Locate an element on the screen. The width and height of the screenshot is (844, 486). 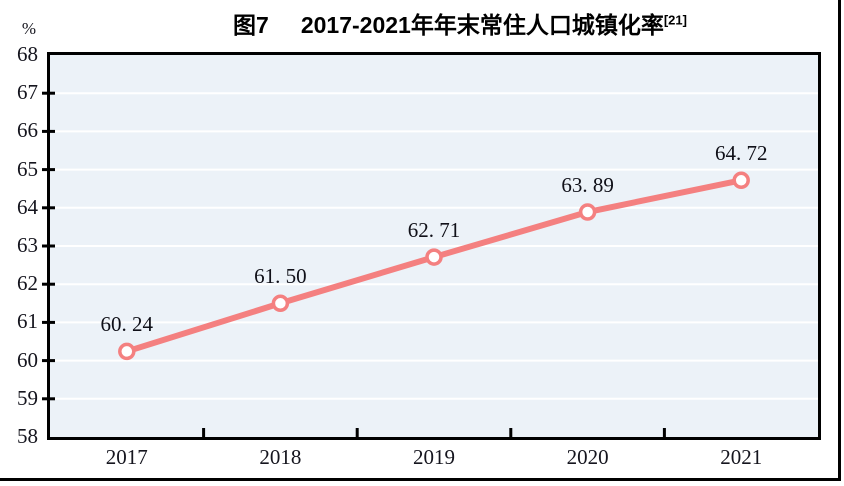
y-axis-unit-label: % is located at coordinates (28, 28).